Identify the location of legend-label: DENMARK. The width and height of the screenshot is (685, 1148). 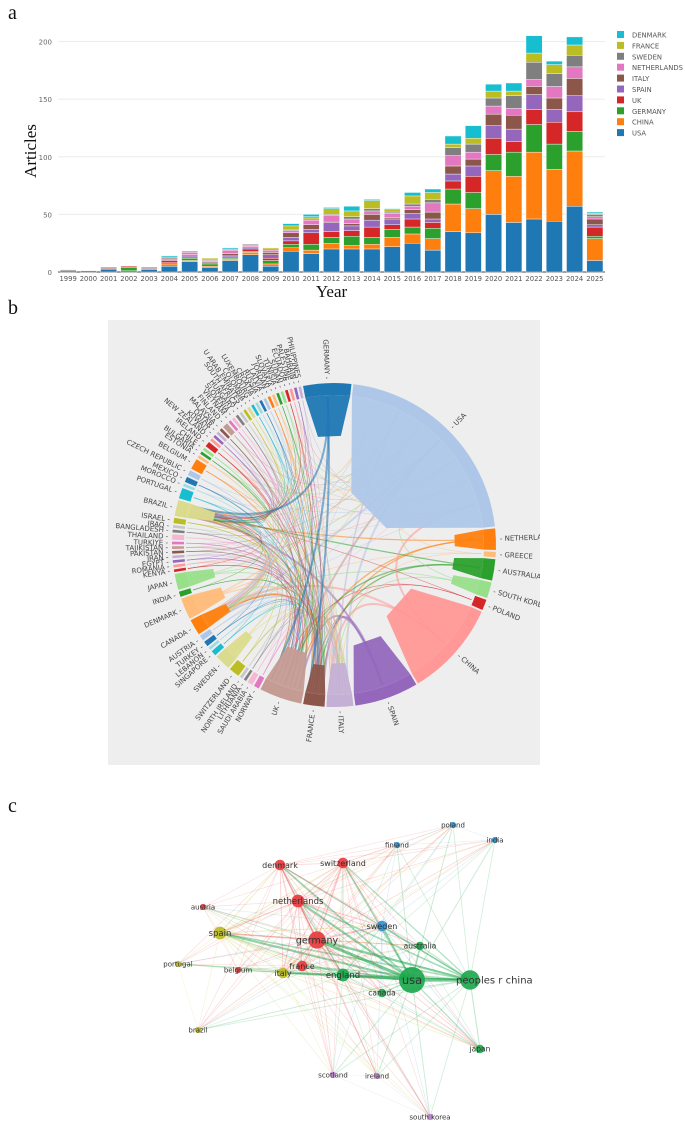
(649, 36).